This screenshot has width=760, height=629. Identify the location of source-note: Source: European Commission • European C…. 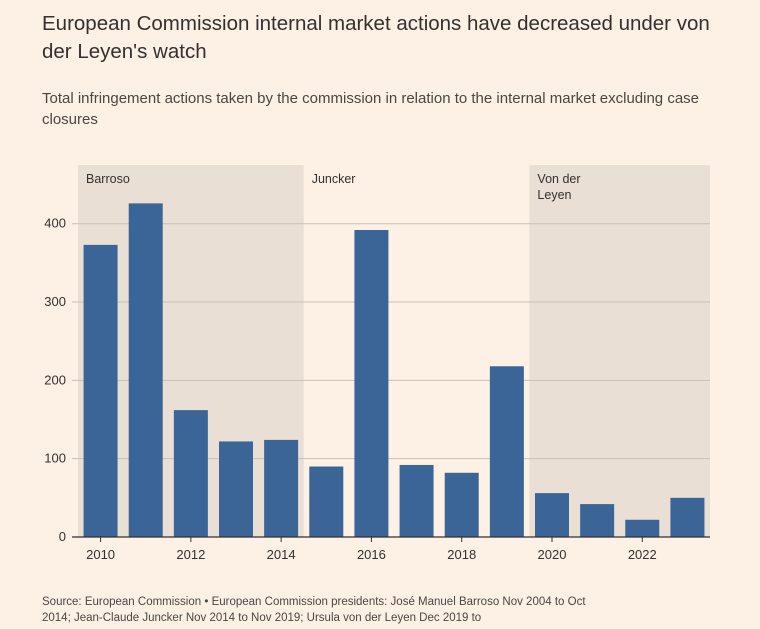
(314, 610).